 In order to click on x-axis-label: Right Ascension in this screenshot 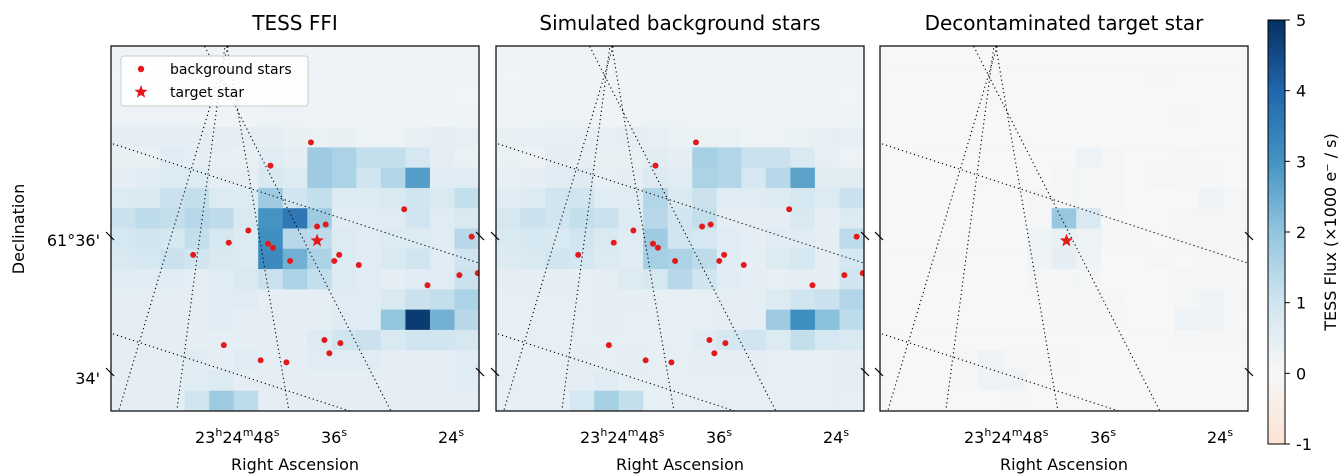, I will do `click(680, 464)`.